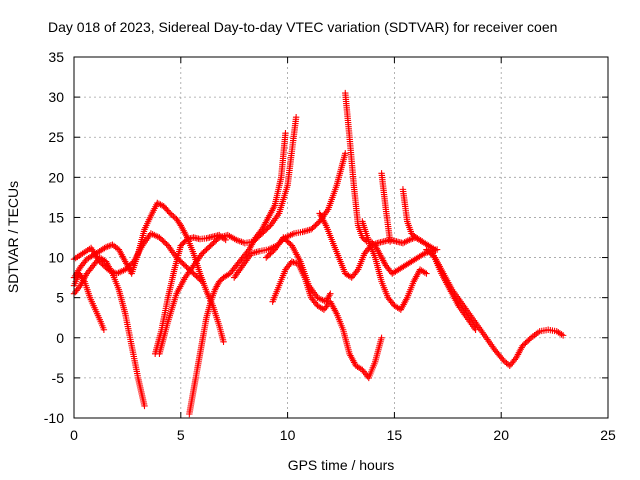 Image resolution: width=640 pixels, height=480 pixels. I want to click on y-tick-label: -5, so click(58, 378).